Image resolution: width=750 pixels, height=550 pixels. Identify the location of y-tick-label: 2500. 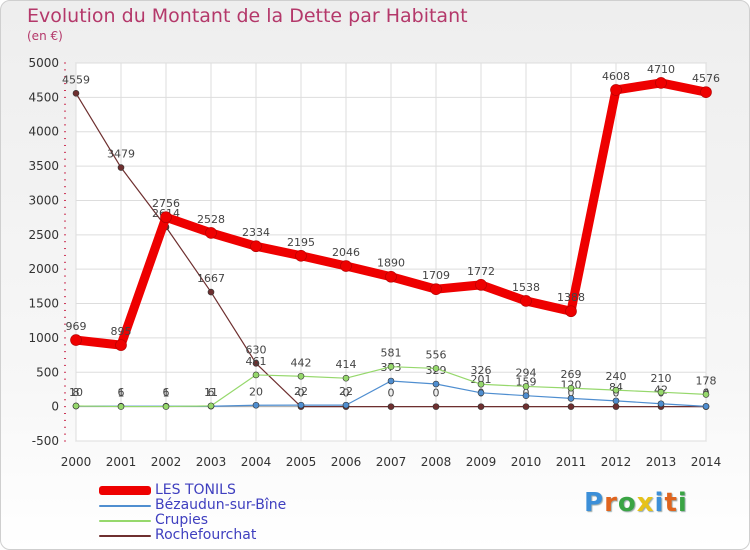
(43, 235).